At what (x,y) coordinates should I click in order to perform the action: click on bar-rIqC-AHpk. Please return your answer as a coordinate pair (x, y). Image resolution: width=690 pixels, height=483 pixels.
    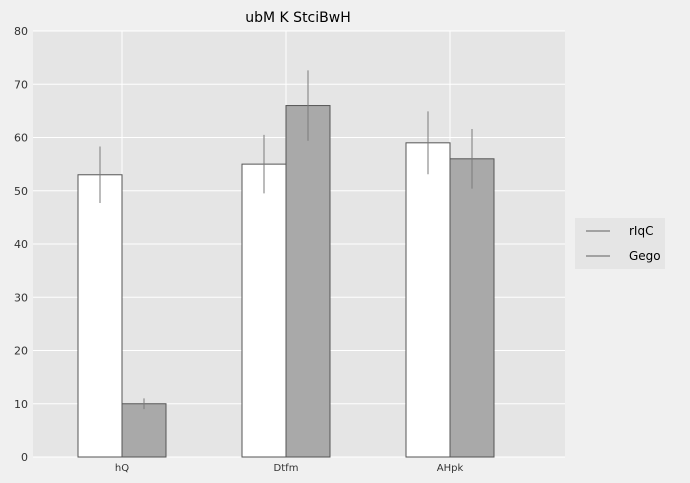
    Looking at the image, I should click on (428, 300).